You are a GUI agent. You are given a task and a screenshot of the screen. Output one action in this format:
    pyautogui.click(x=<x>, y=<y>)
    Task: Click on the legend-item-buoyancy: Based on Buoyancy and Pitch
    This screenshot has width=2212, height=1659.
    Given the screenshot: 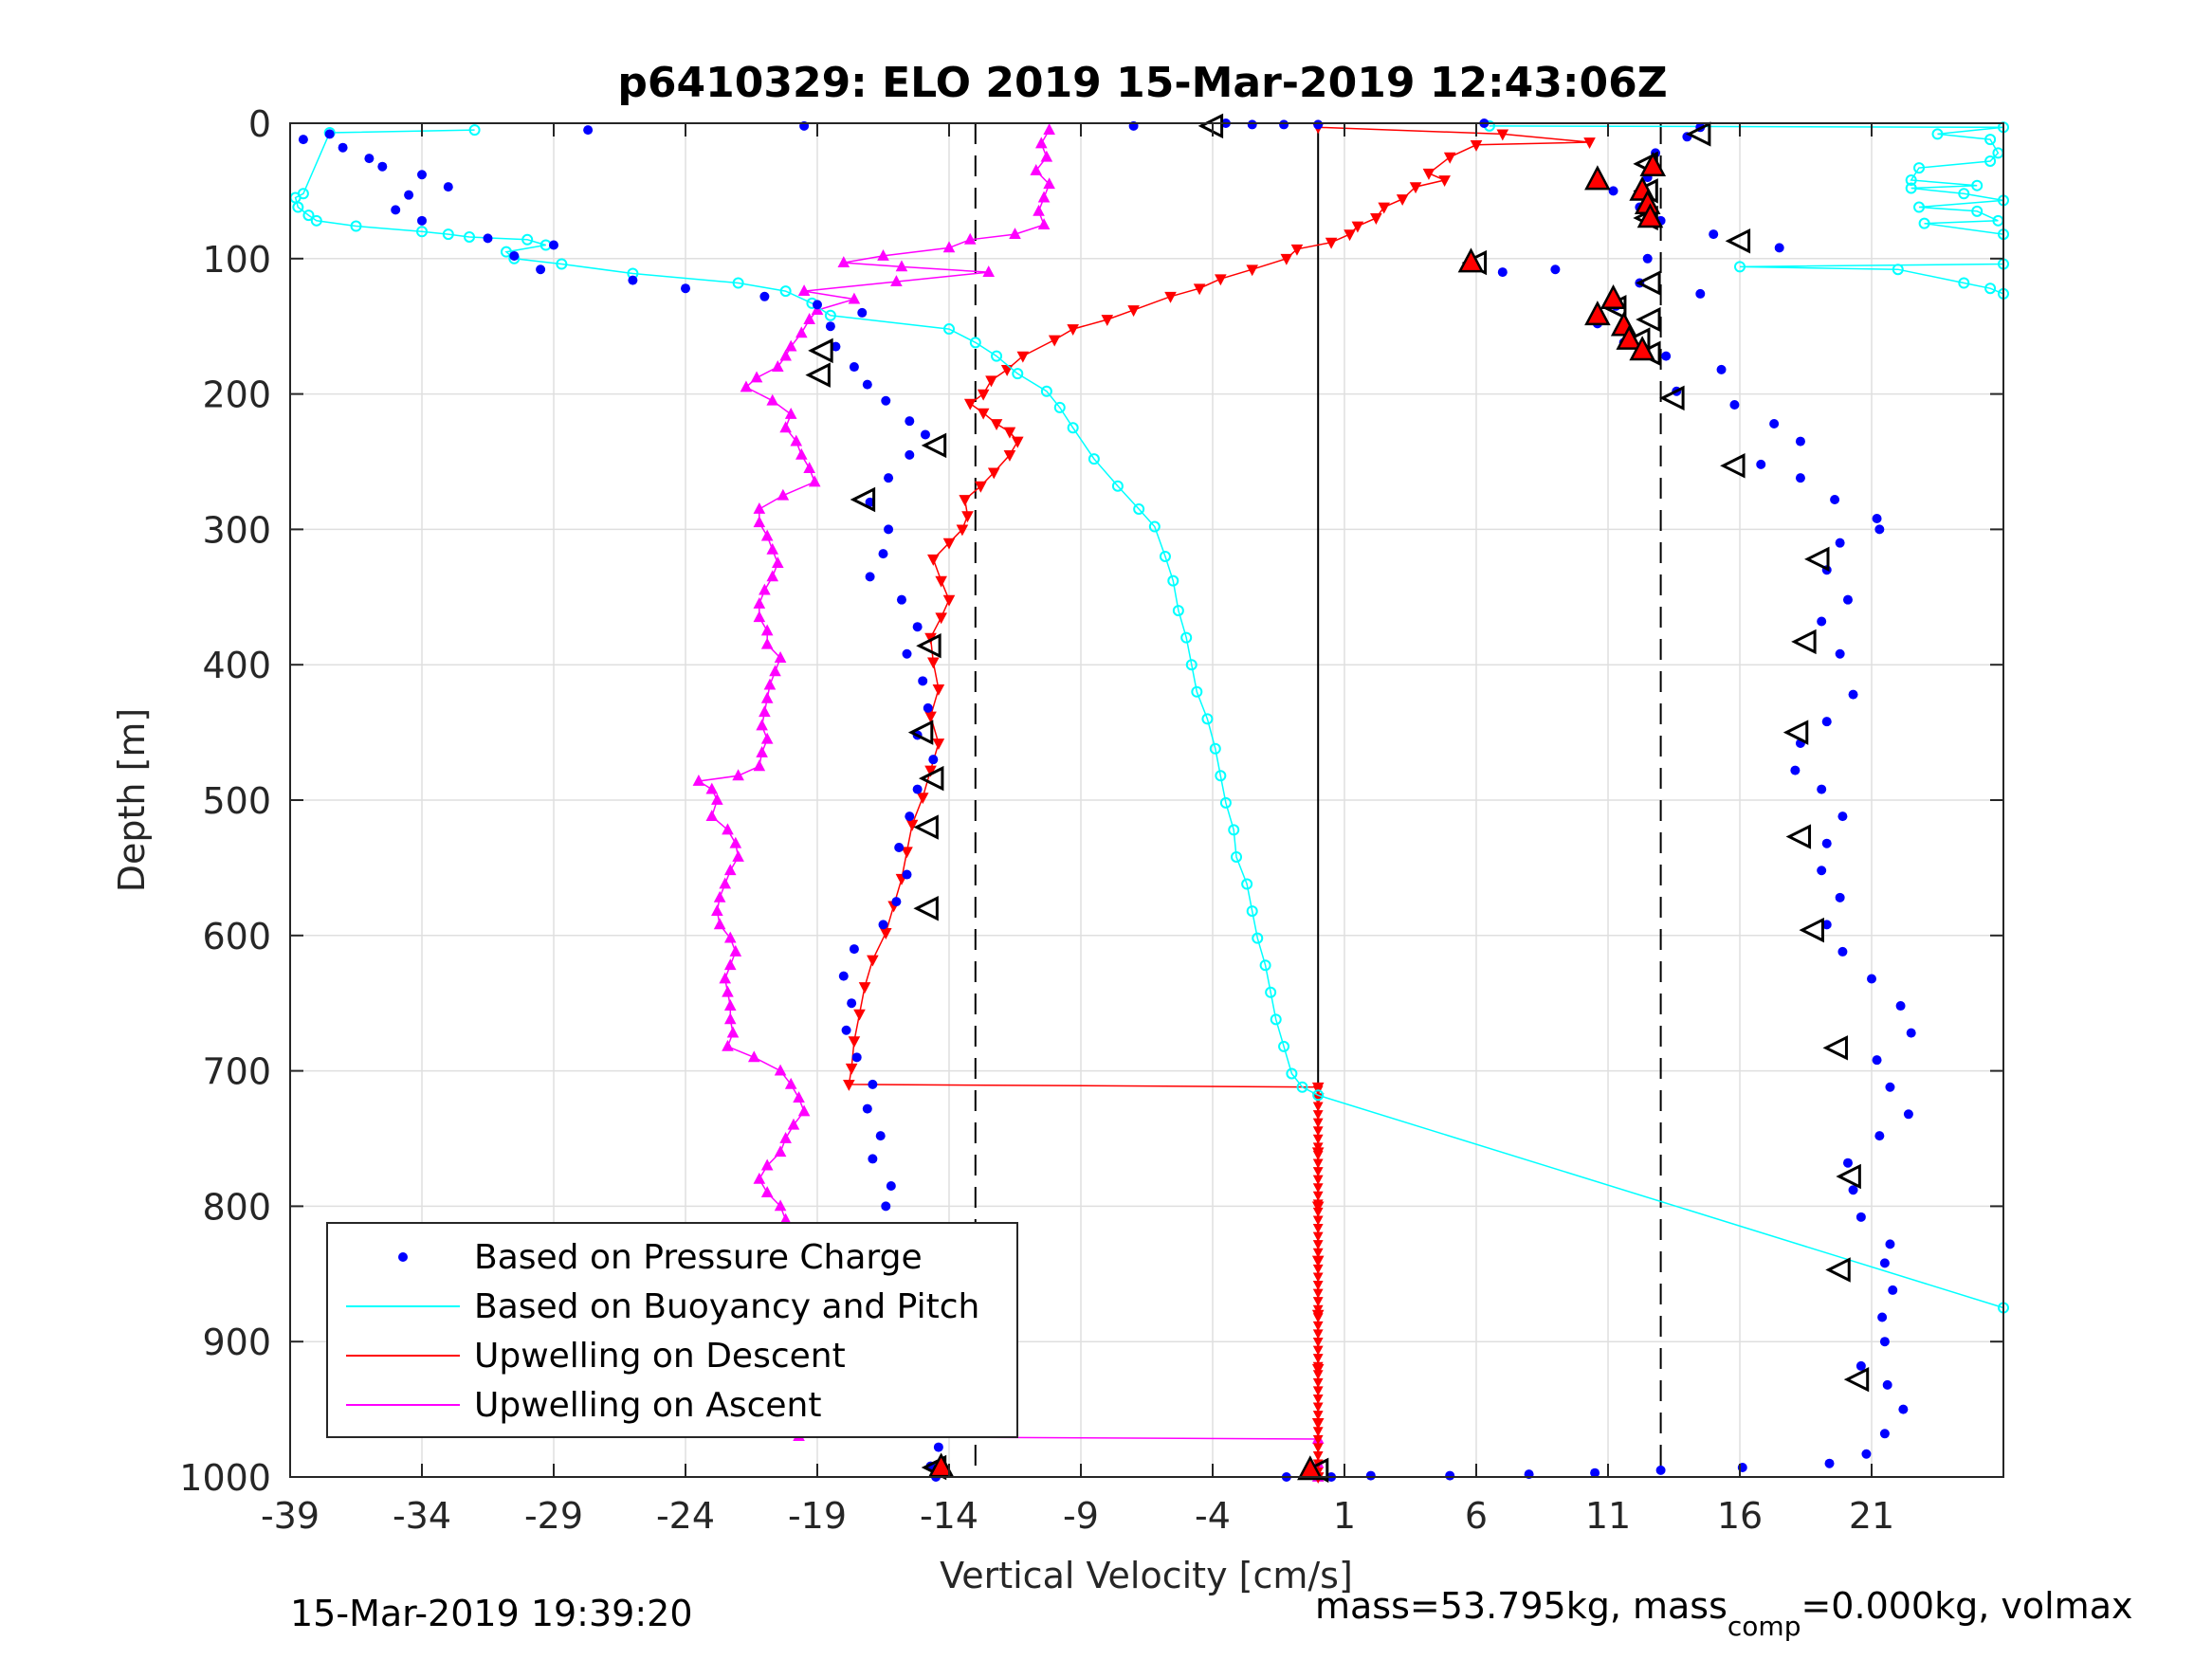 What is the action you would take?
    pyautogui.click(x=662, y=1306)
    